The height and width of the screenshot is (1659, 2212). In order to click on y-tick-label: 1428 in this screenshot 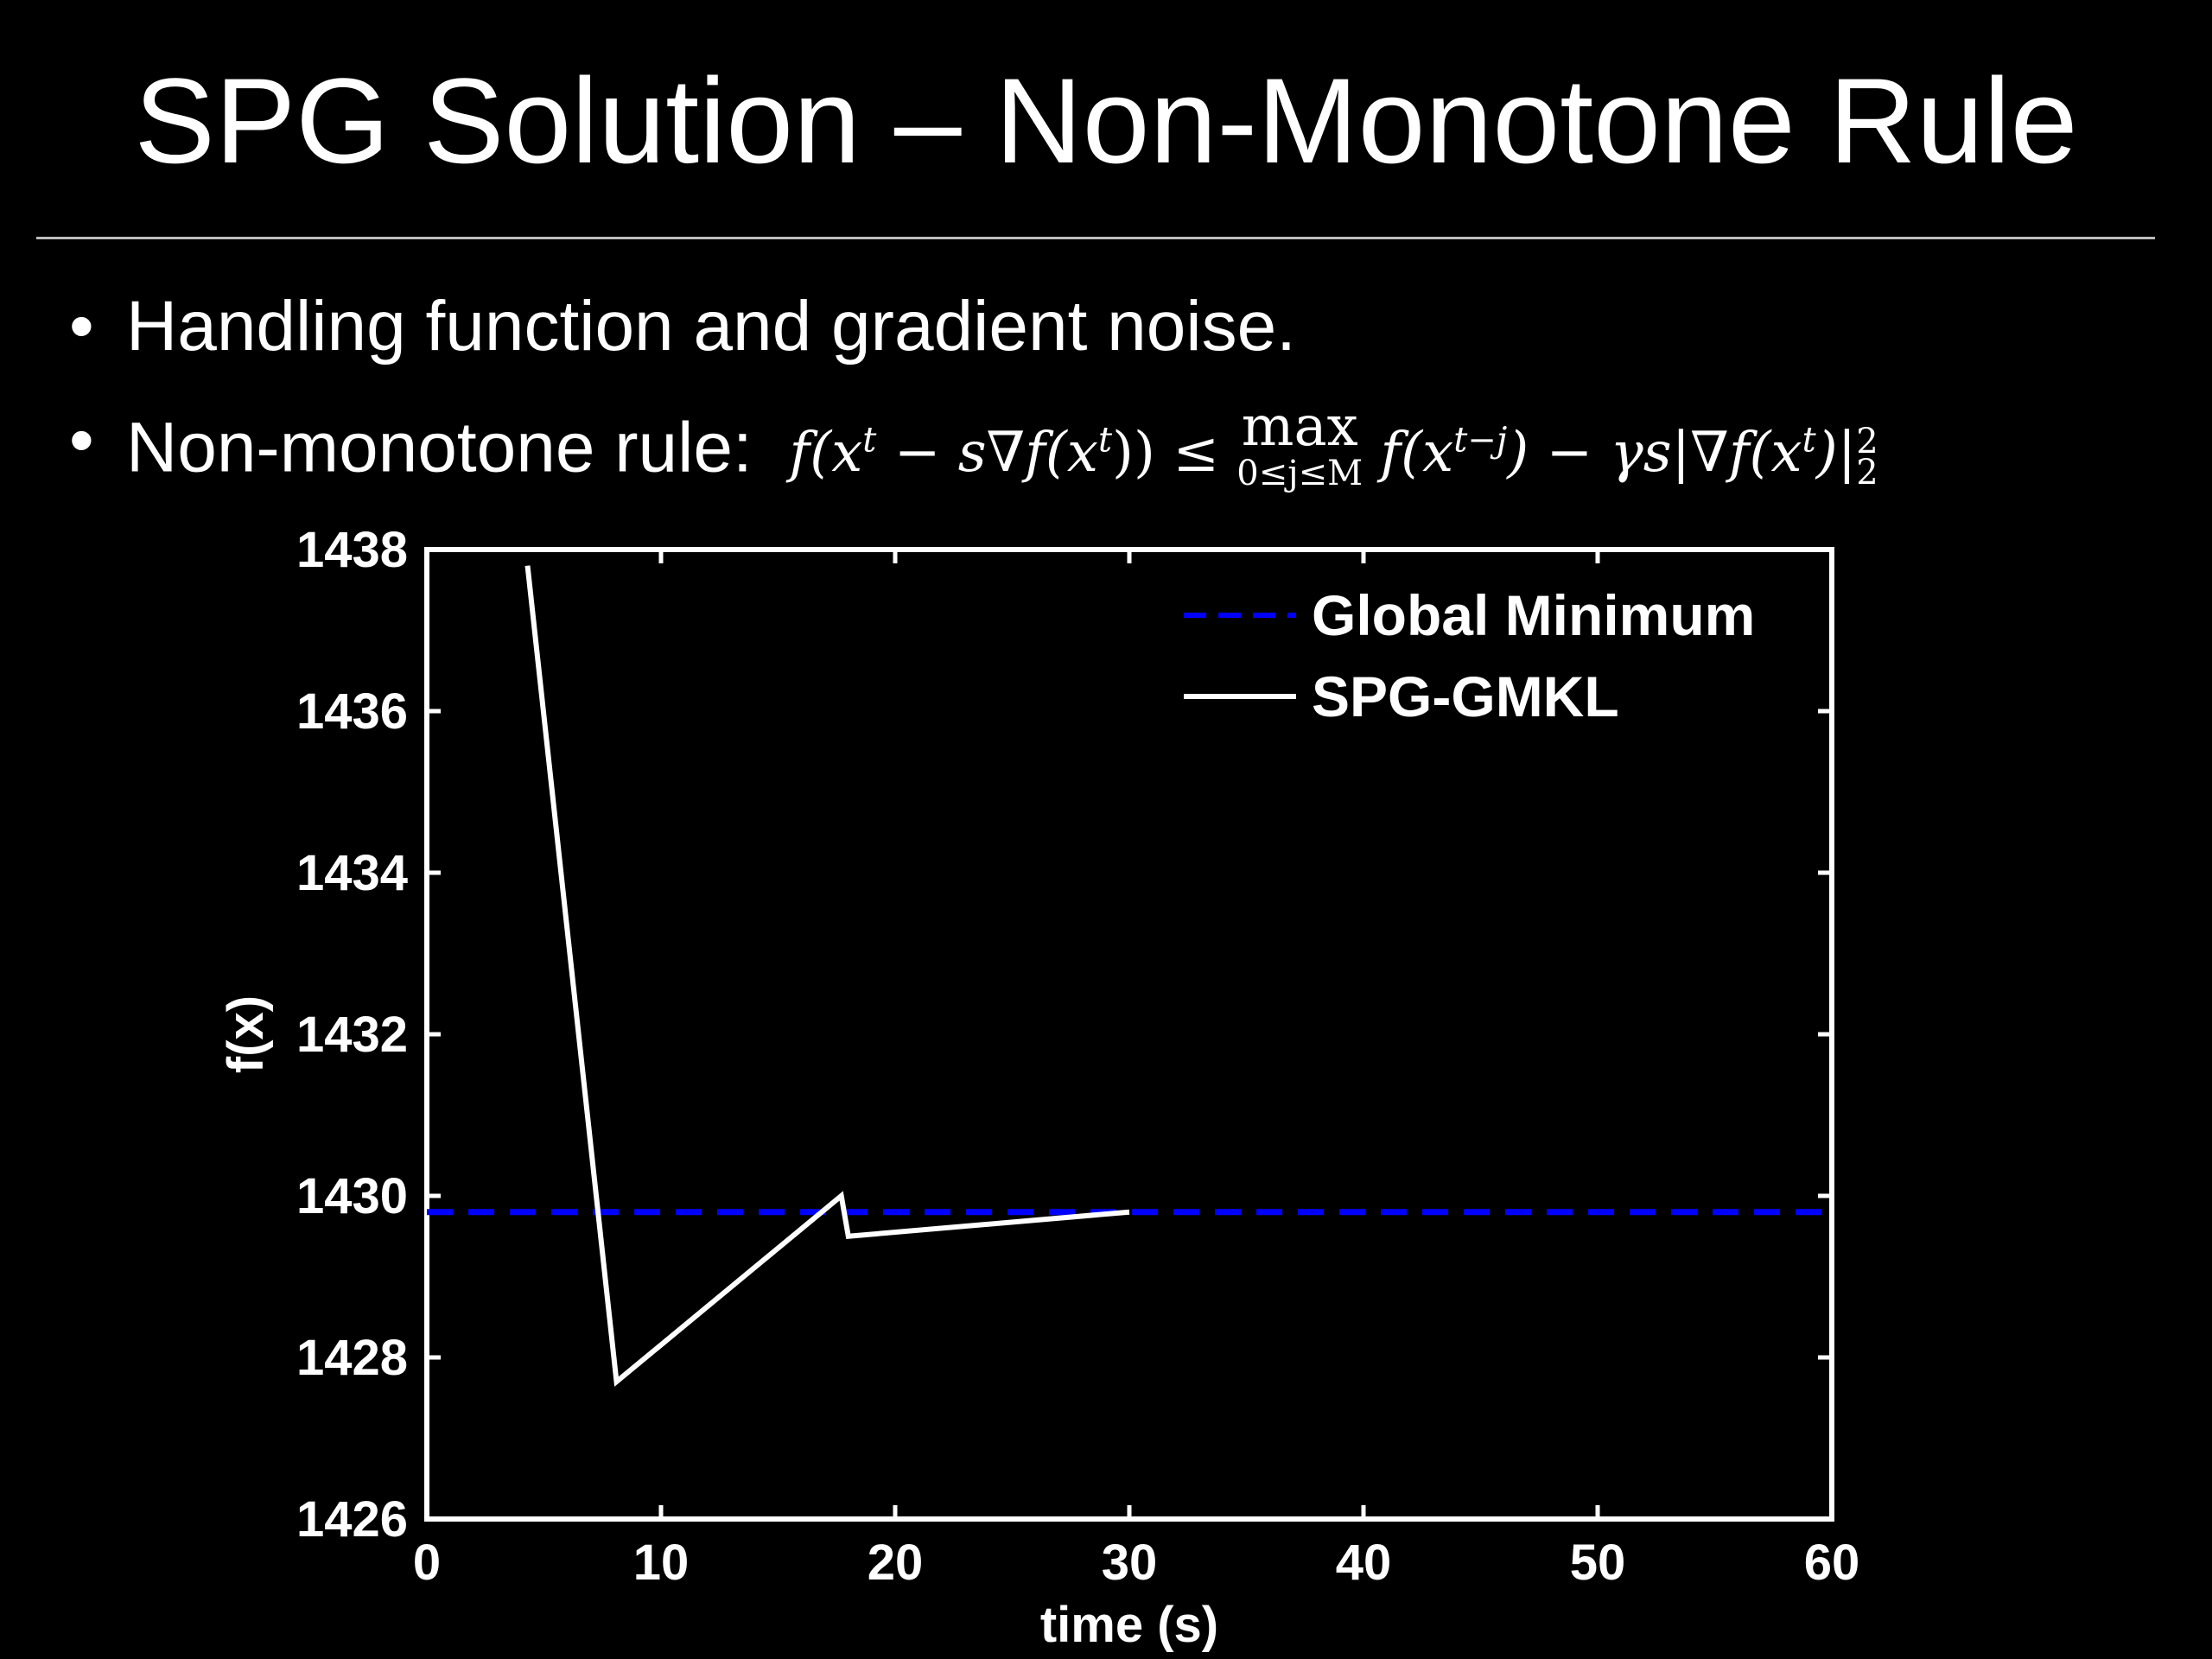, I will do `click(352, 1358)`.